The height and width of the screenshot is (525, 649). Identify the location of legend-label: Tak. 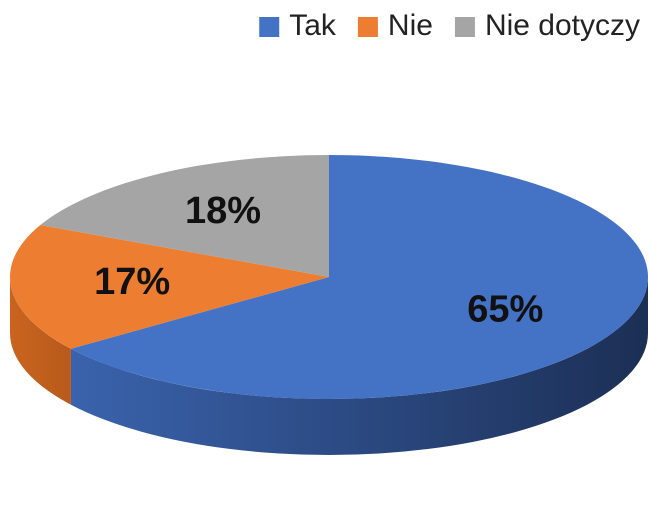
(313, 25).